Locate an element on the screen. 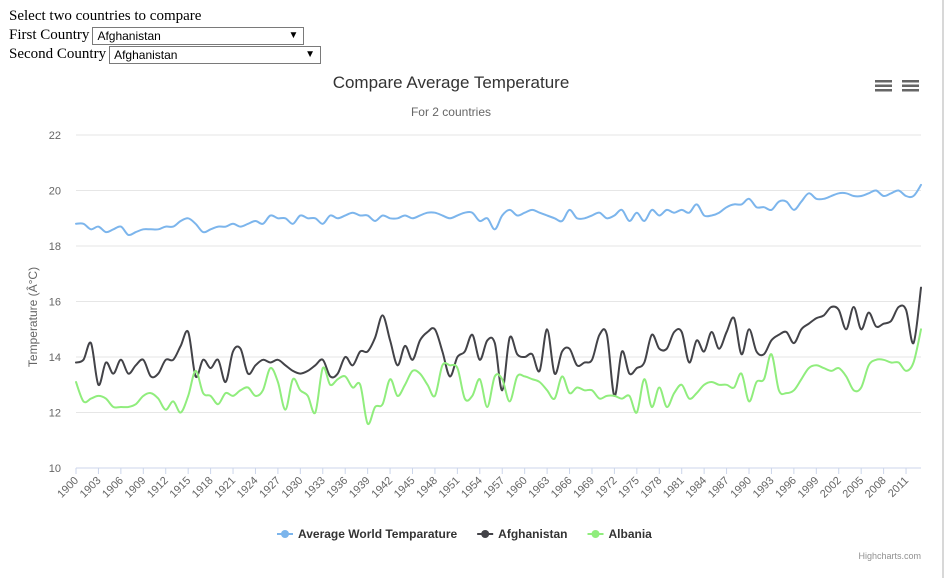 This screenshot has height=583, width=944. x-tick-label: 1969 is located at coordinates (584, 488).